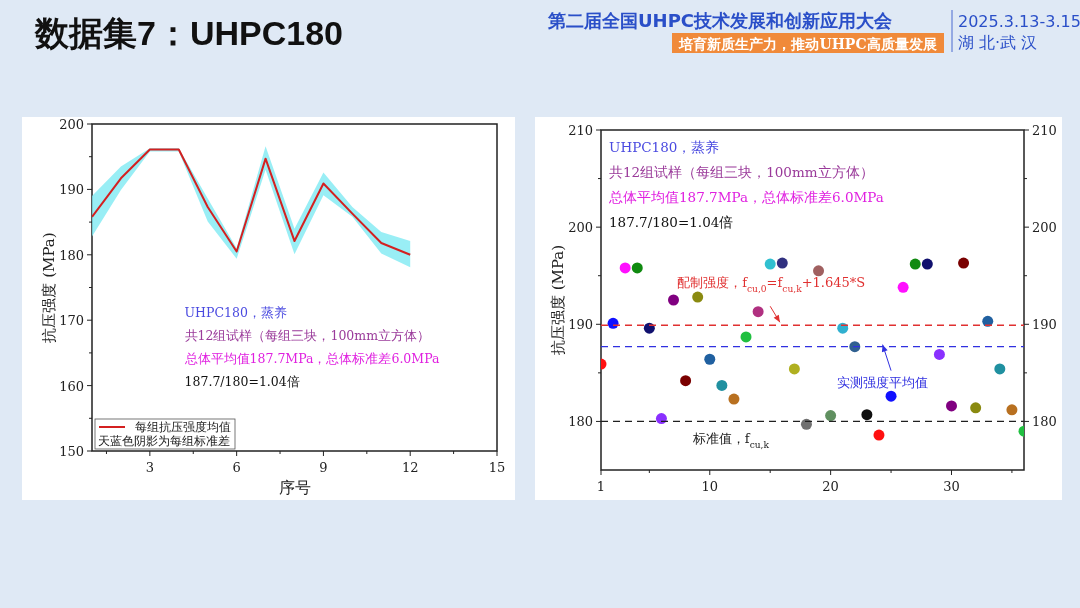  What do you see at coordinates (71, 386) in the screenshot?
I see `y-tick-label: 160` at bounding box center [71, 386].